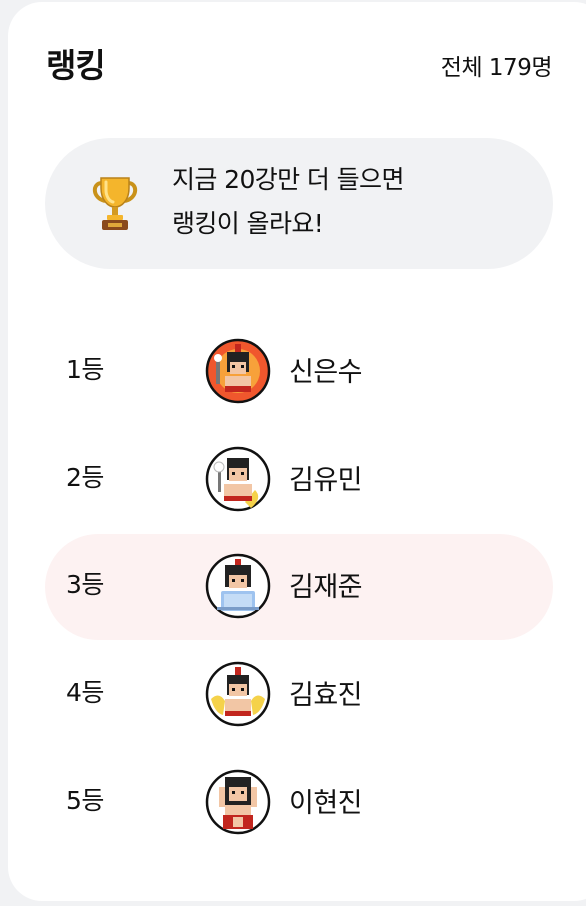 The width and height of the screenshot is (586, 906). Describe the element at coordinates (496, 68) in the screenshot. I see `total-count: 전체 179명` at that location.